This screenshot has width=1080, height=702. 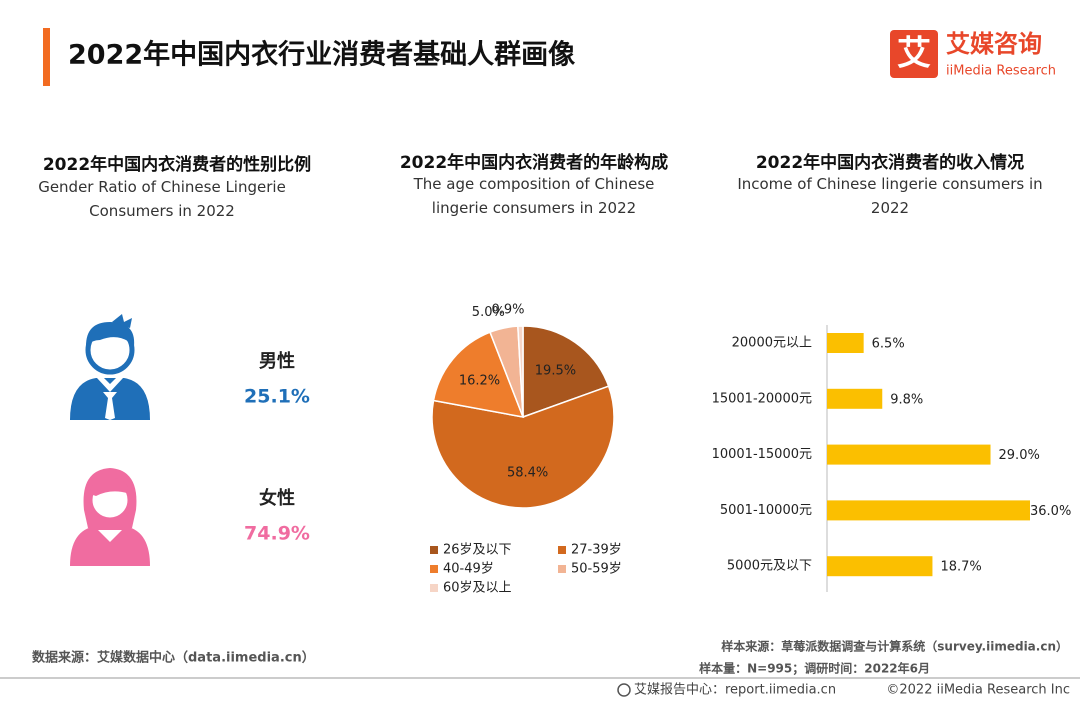 I want to click on chart-title: 2022年中国内衣消费者的收入情况, so click(x=890, y=163).